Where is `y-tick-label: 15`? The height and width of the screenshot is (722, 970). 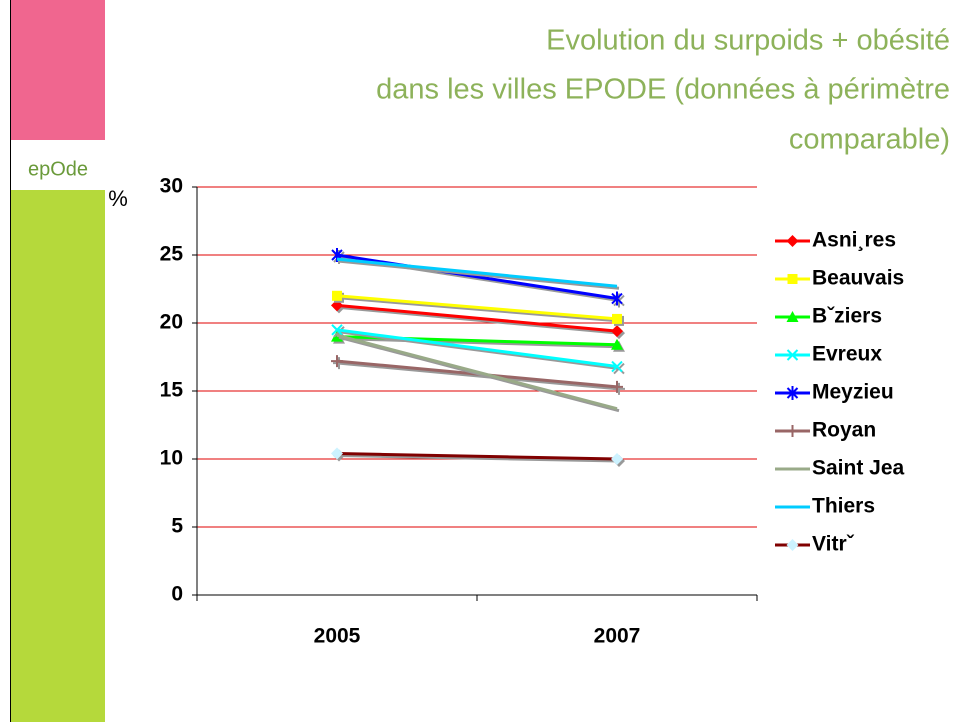 y-tick-label: 15 is located at coordinates (172, 390).